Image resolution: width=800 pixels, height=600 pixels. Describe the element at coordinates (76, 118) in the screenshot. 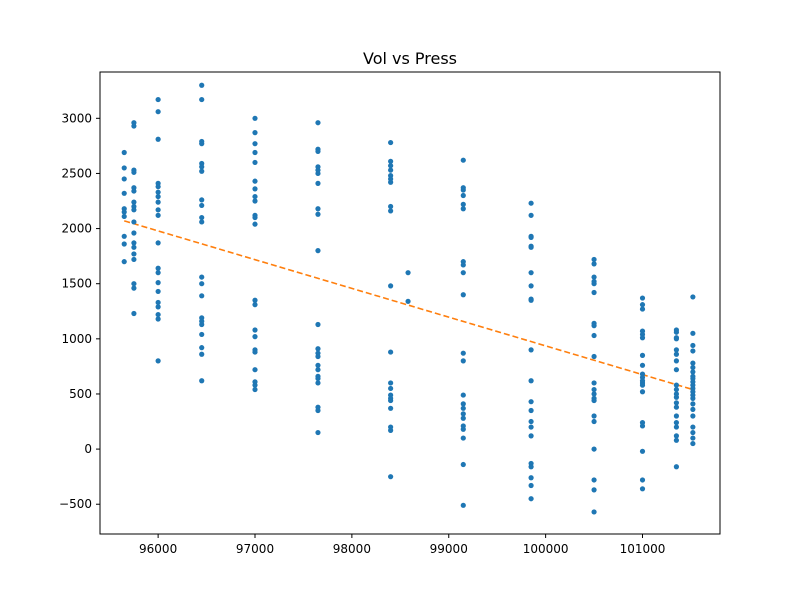

I see `y-tick-label: 3000` at that location.